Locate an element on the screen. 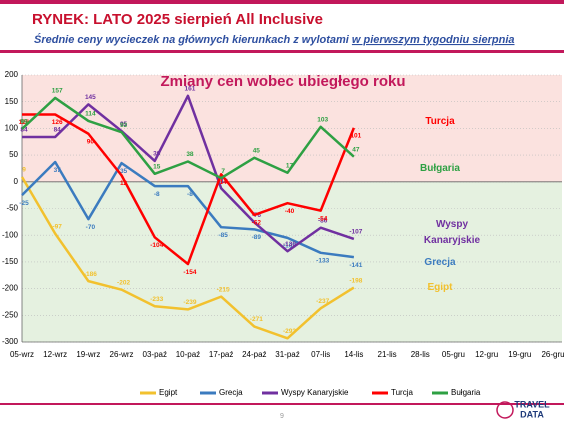 This screenshot has width=564, height=423. data-label: -104 is located at coordinates (156, 245).